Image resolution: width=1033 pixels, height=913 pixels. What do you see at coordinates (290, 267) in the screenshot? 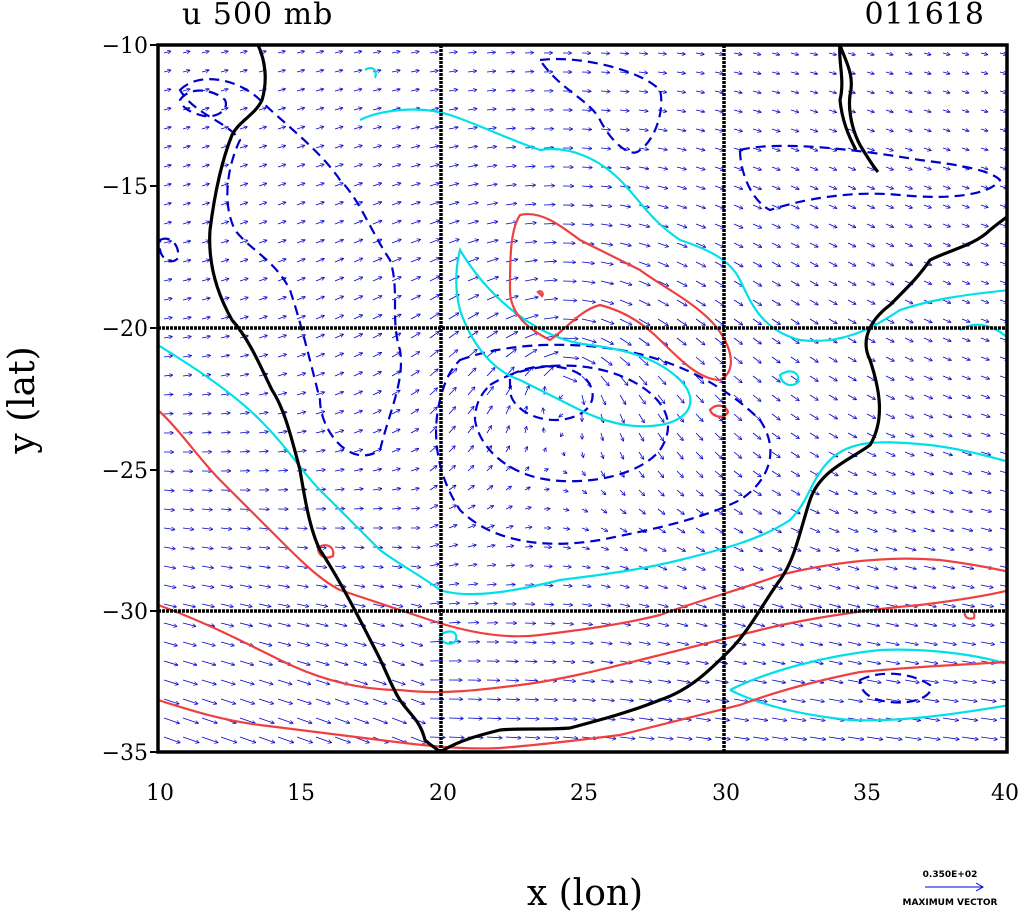
I see `dashed-contour-north` at bounding box center [290, 267].